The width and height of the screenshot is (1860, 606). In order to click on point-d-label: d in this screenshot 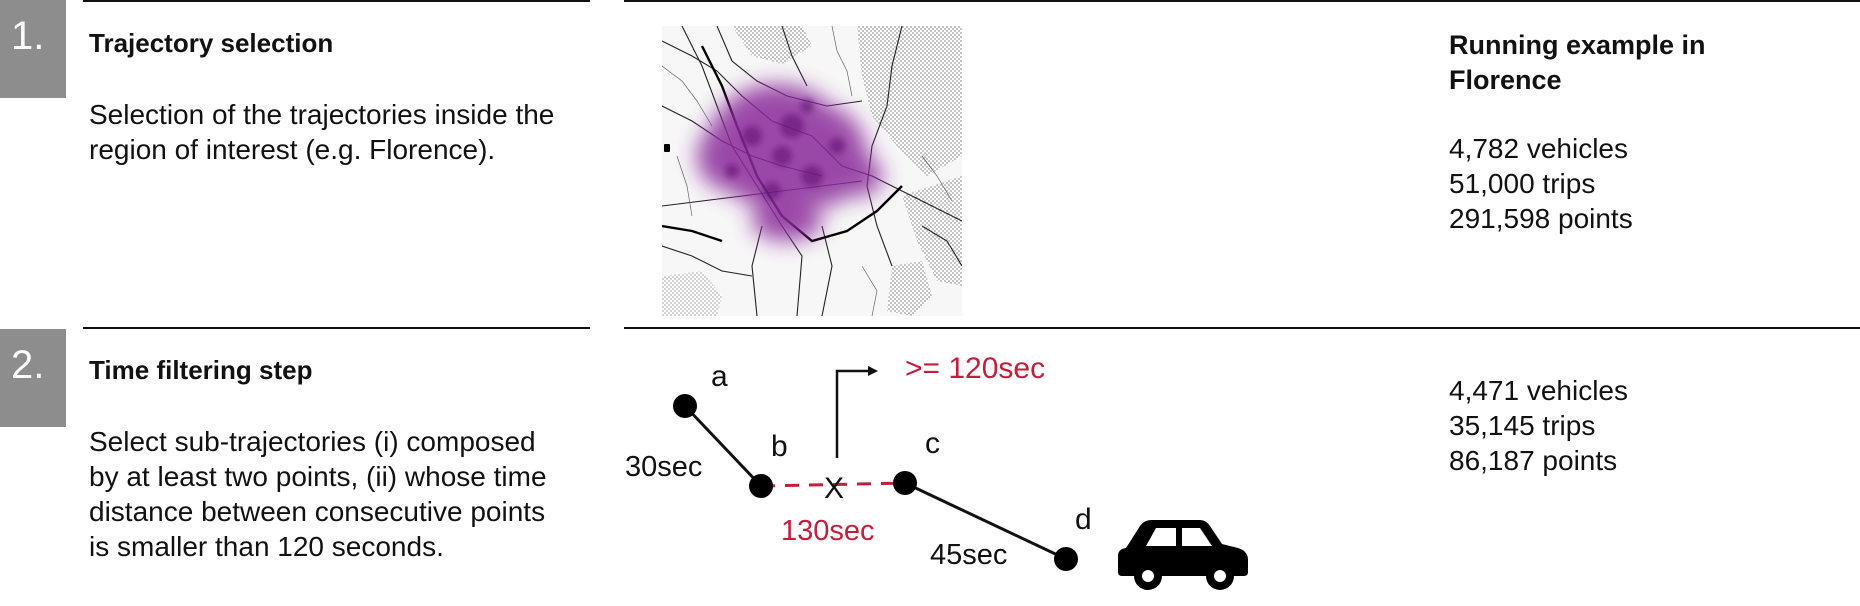, I will do `click(1083, 519)`.